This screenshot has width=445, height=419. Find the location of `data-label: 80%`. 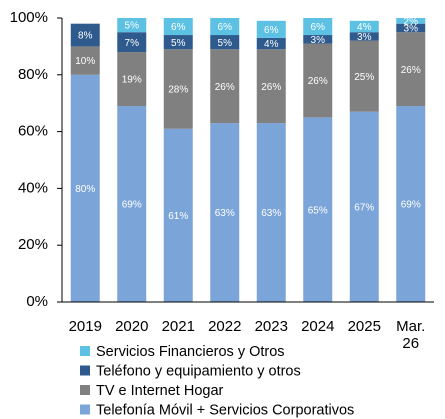

data-label: 80% is located at coordinates (85, 189).